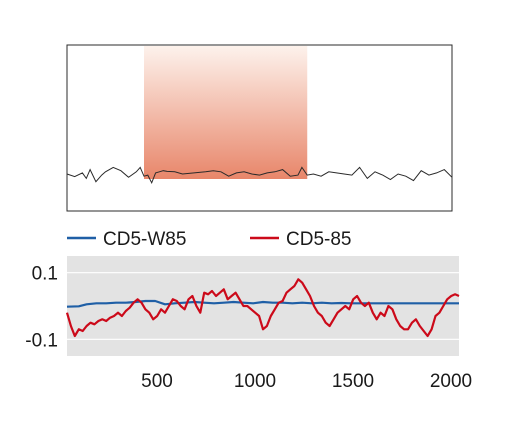 The image size is (505, 446). I want to click on bottom-series-group, so click(262, 308).